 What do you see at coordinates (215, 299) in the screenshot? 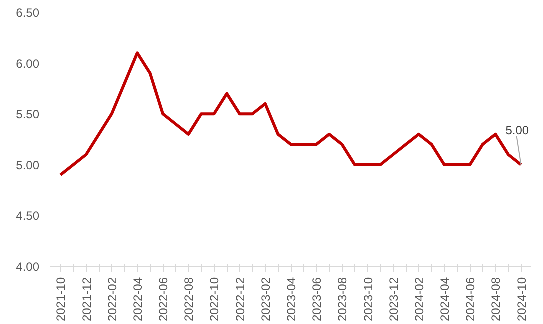
I see `x-tick-label: 2022-10` at bounding box center [215, 299].